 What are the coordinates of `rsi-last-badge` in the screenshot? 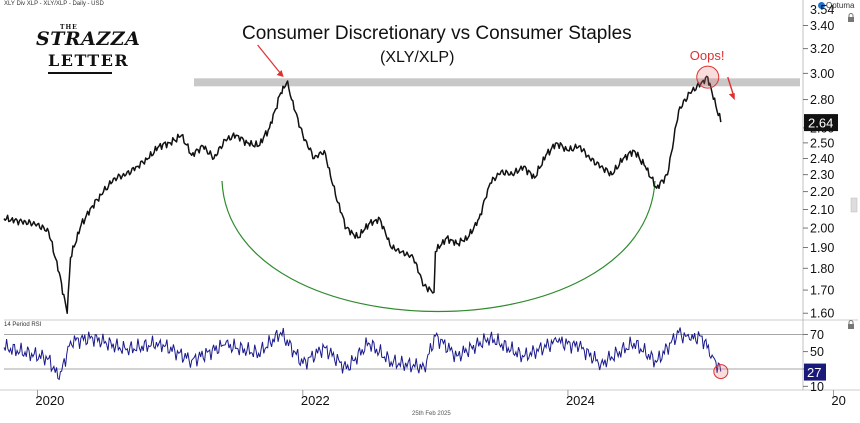 It's located at (815, 372).